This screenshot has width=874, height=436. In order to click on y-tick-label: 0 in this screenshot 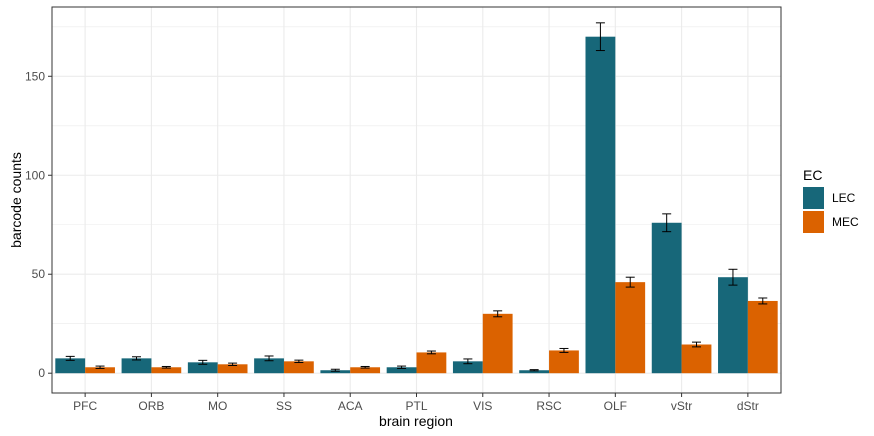, I will do `click(41, 373)`.